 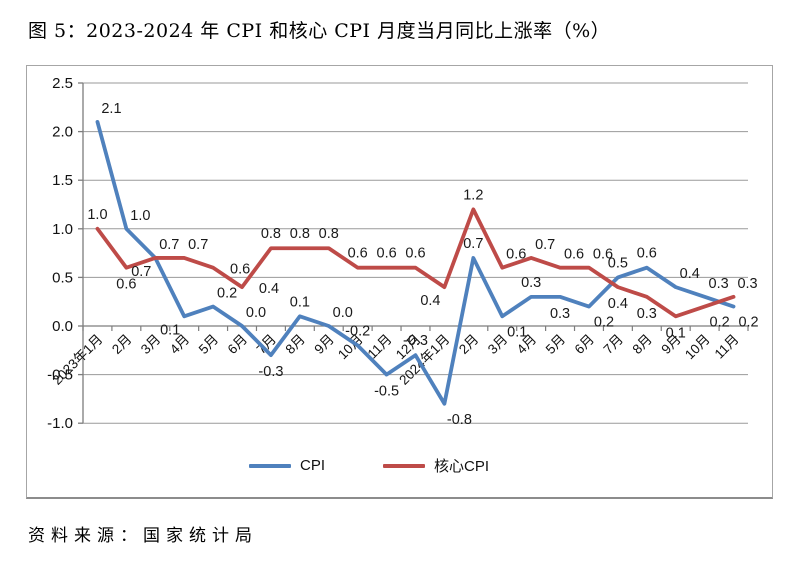 I want to click on svg-text: 10月, so click(x=697, y=347).